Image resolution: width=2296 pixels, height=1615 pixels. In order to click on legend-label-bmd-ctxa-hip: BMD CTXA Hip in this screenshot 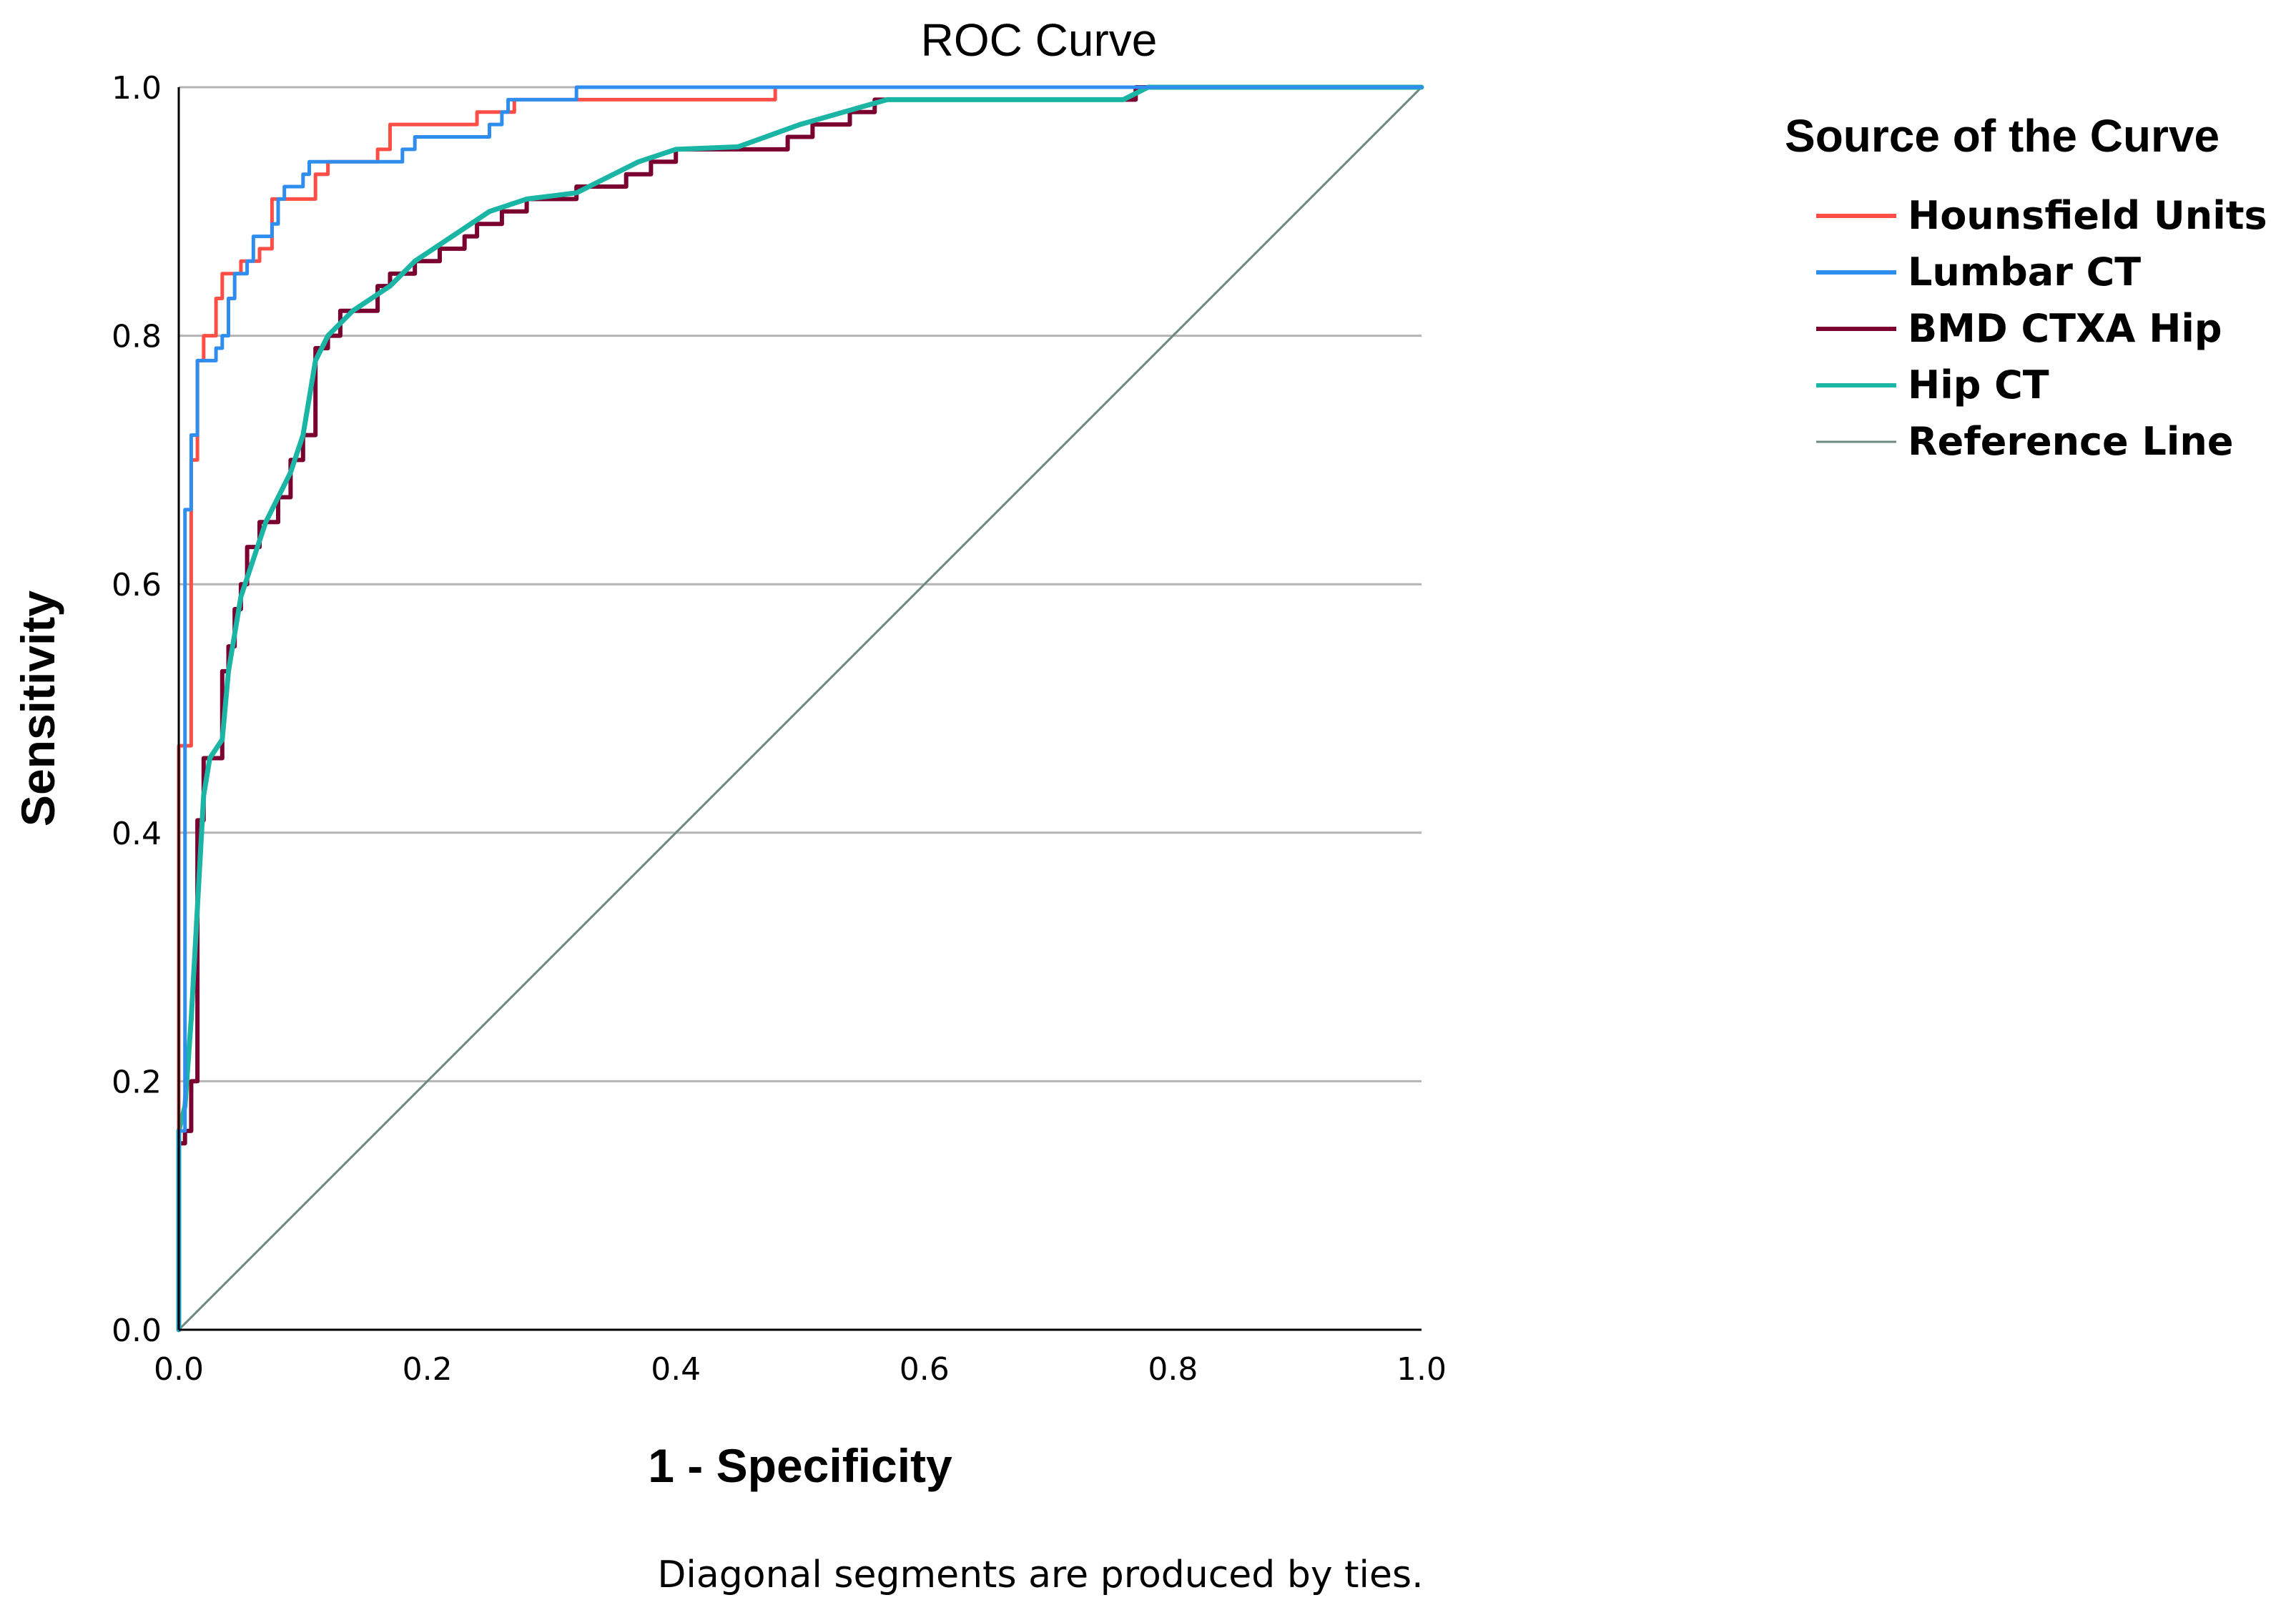, I will do `click(2065, 328)`.